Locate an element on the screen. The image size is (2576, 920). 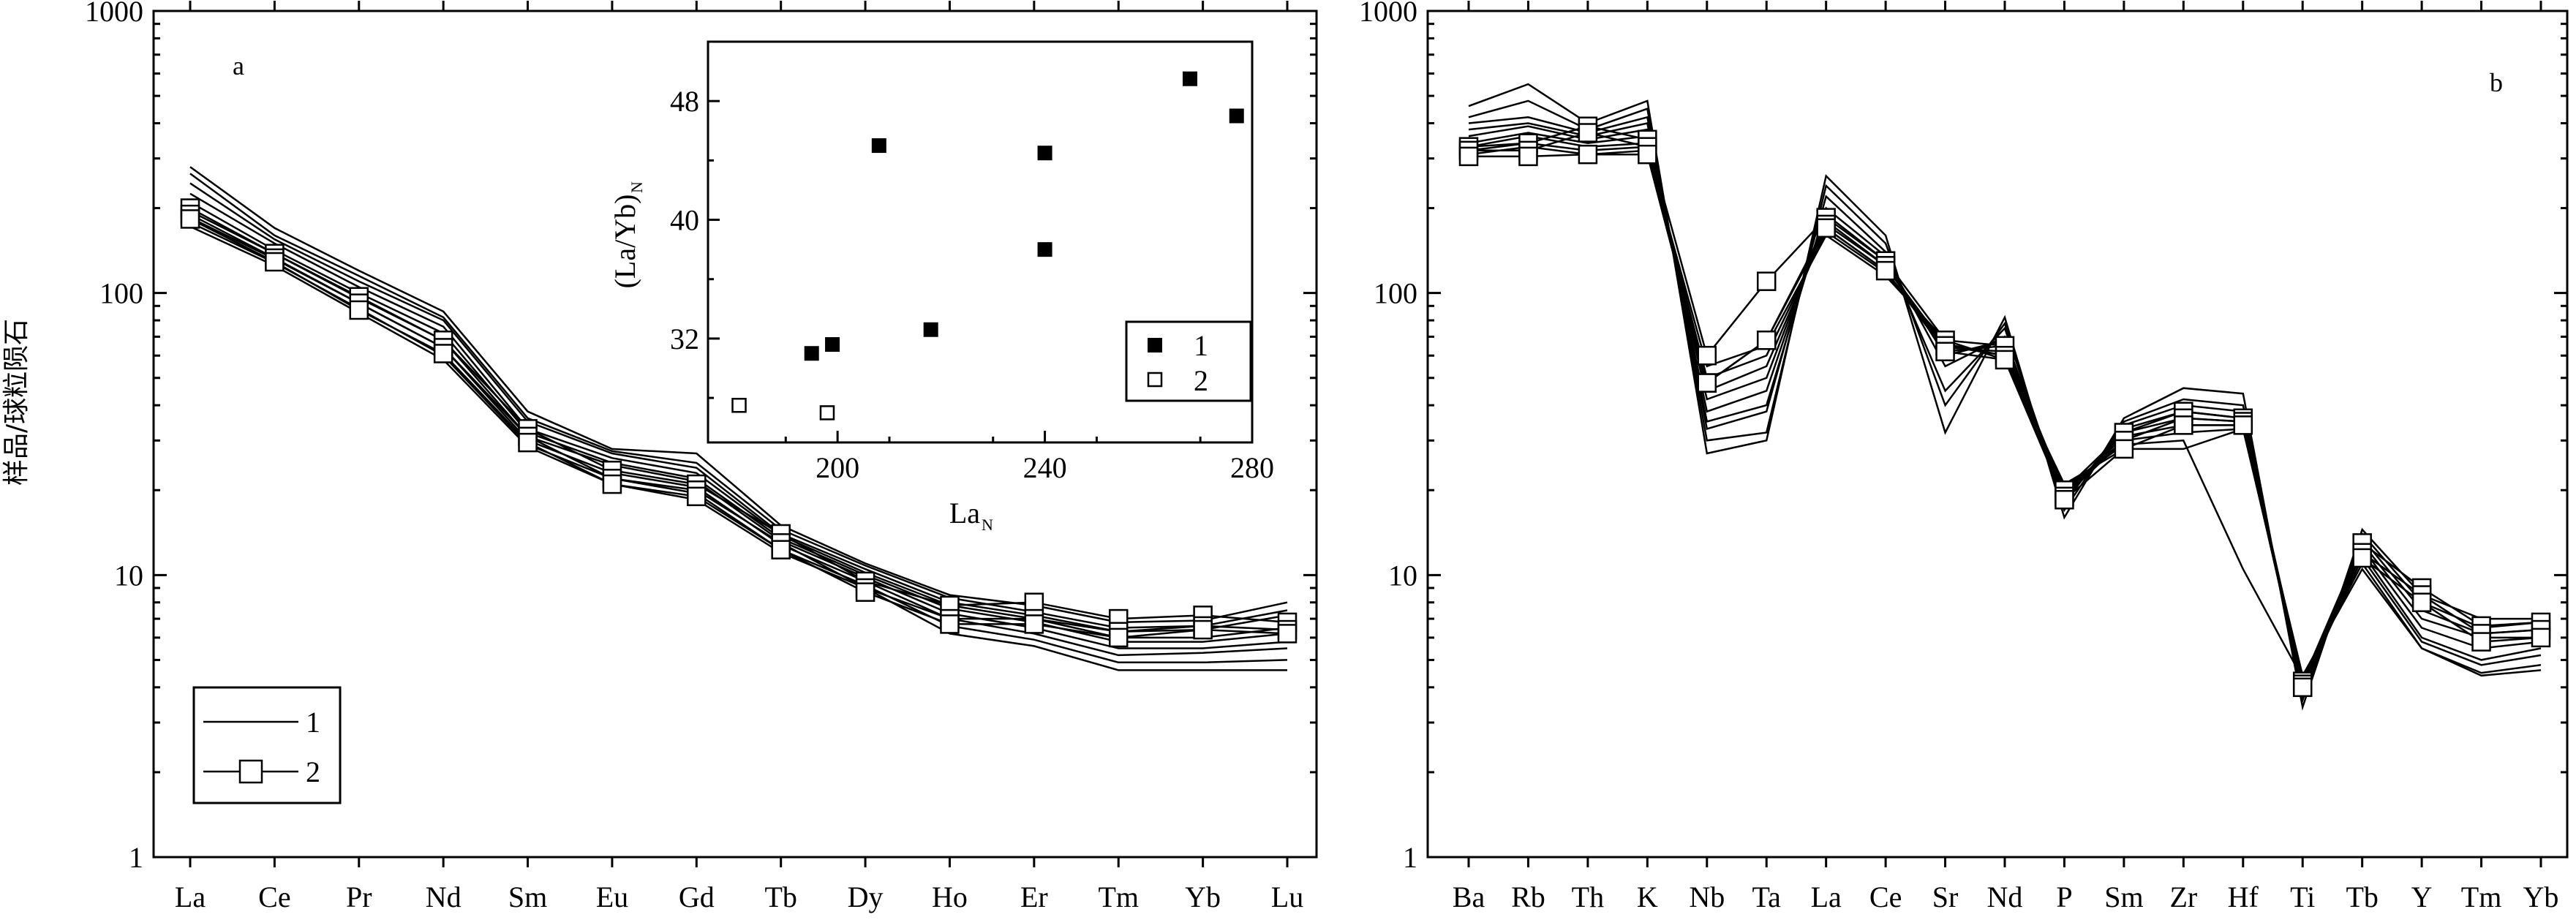
inset-legend-label-1: 1 is located at coordinates (1201, 345).